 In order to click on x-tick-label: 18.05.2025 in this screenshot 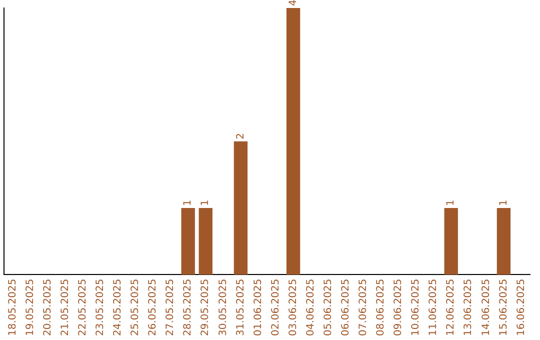, I will do `click(12, 307)`.